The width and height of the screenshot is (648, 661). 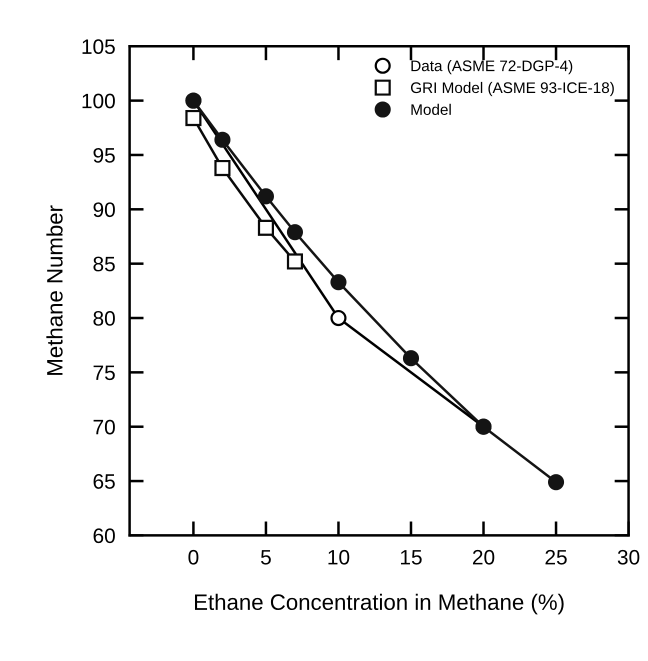 What do you see at coordinates (104, 536) in the screenshot?
I see `y-tick-label: 60` at bounding box center [104, 536].